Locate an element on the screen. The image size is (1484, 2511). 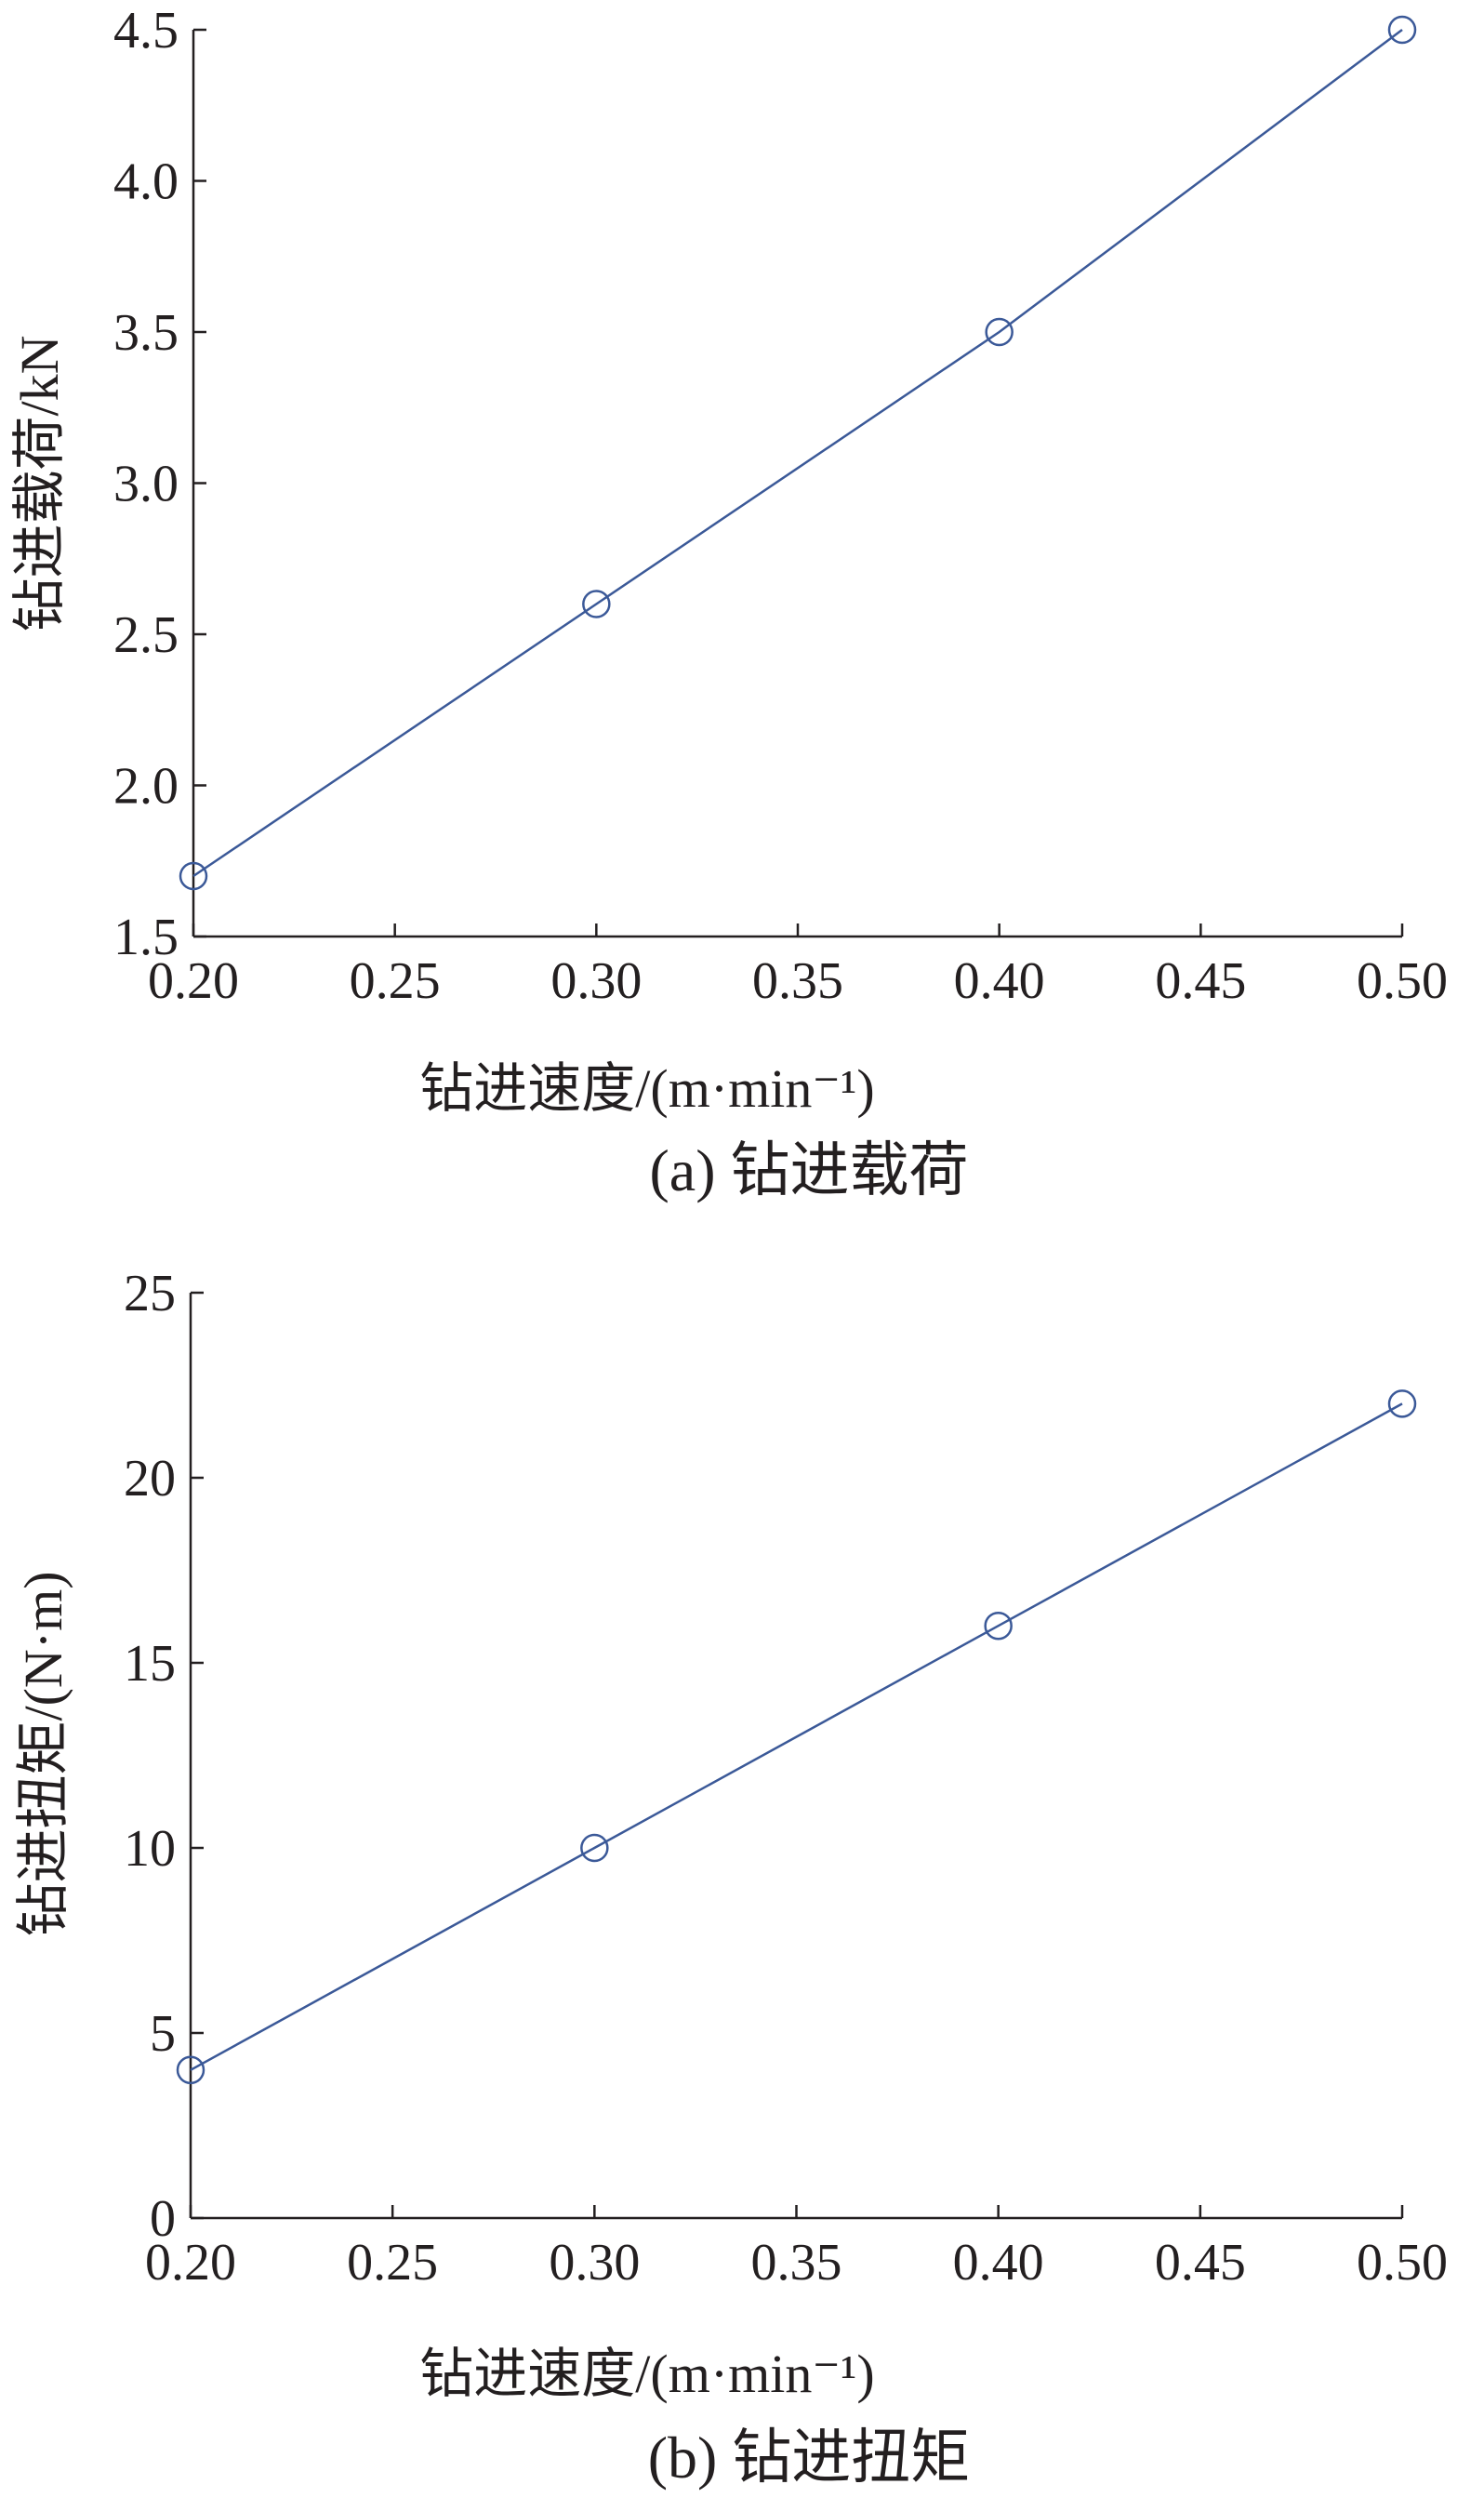
chart-b-y-tick-label: 25 is located at coordinates (150, 1293).